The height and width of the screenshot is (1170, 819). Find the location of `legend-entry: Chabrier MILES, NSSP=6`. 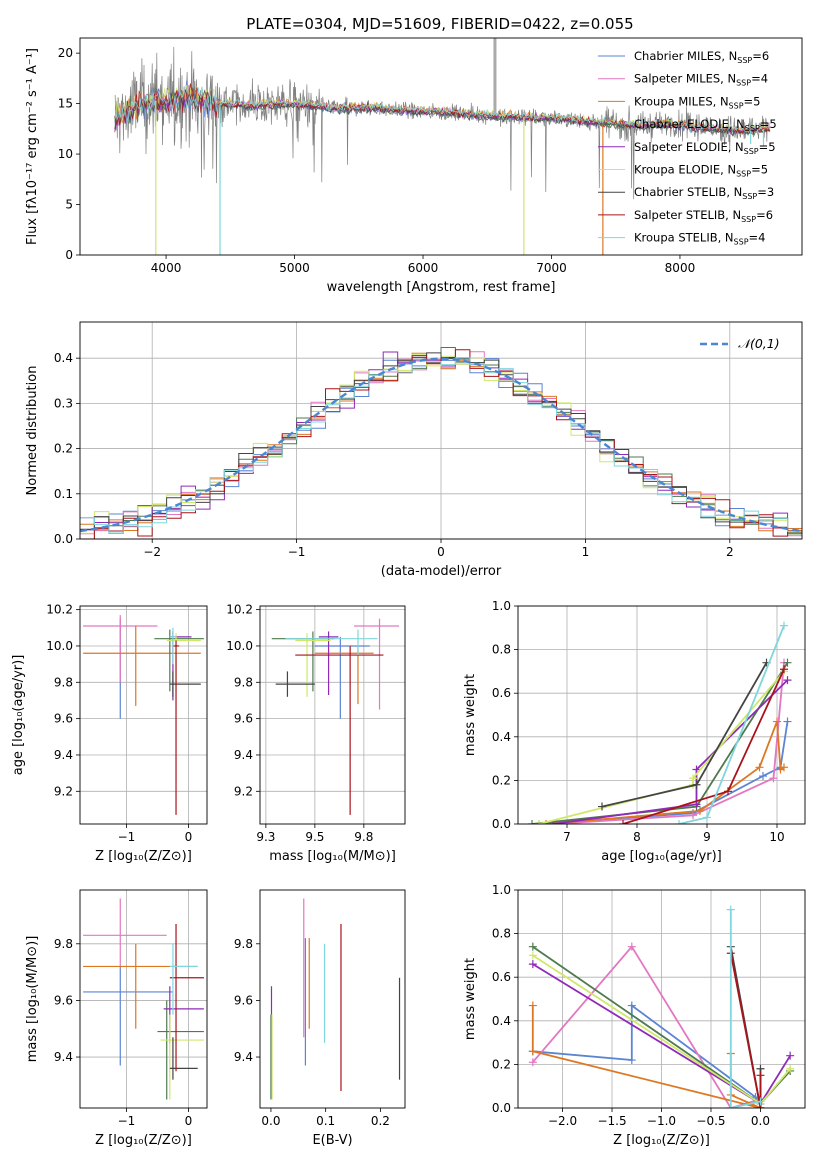

legend-entry: Chabrier MILES, NSSP=6 is located at coordinates (701, 57).